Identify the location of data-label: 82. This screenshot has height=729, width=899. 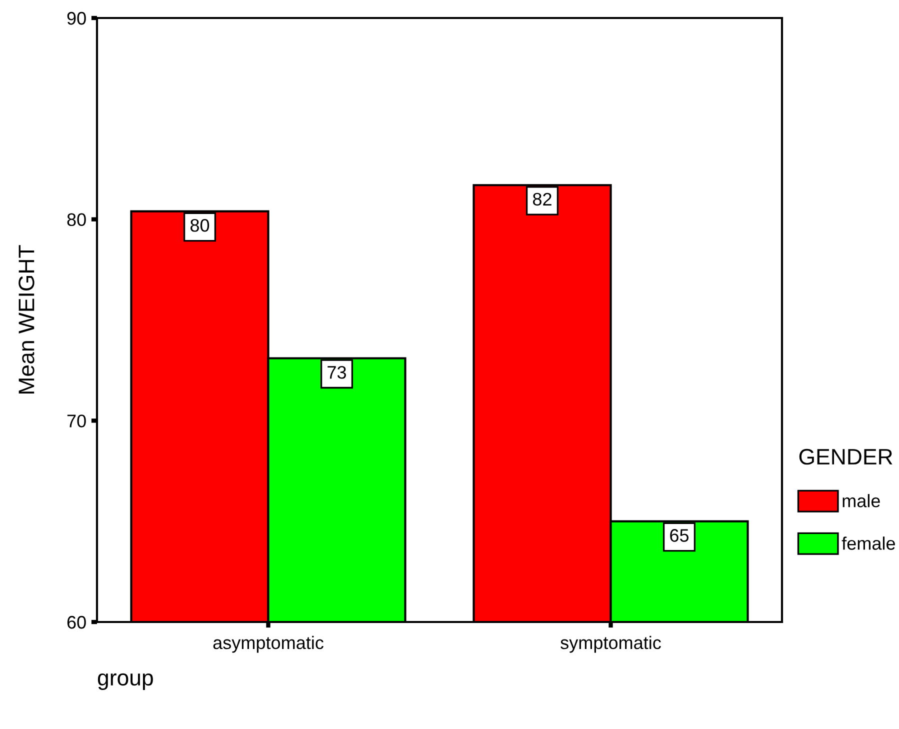
(542, 199).